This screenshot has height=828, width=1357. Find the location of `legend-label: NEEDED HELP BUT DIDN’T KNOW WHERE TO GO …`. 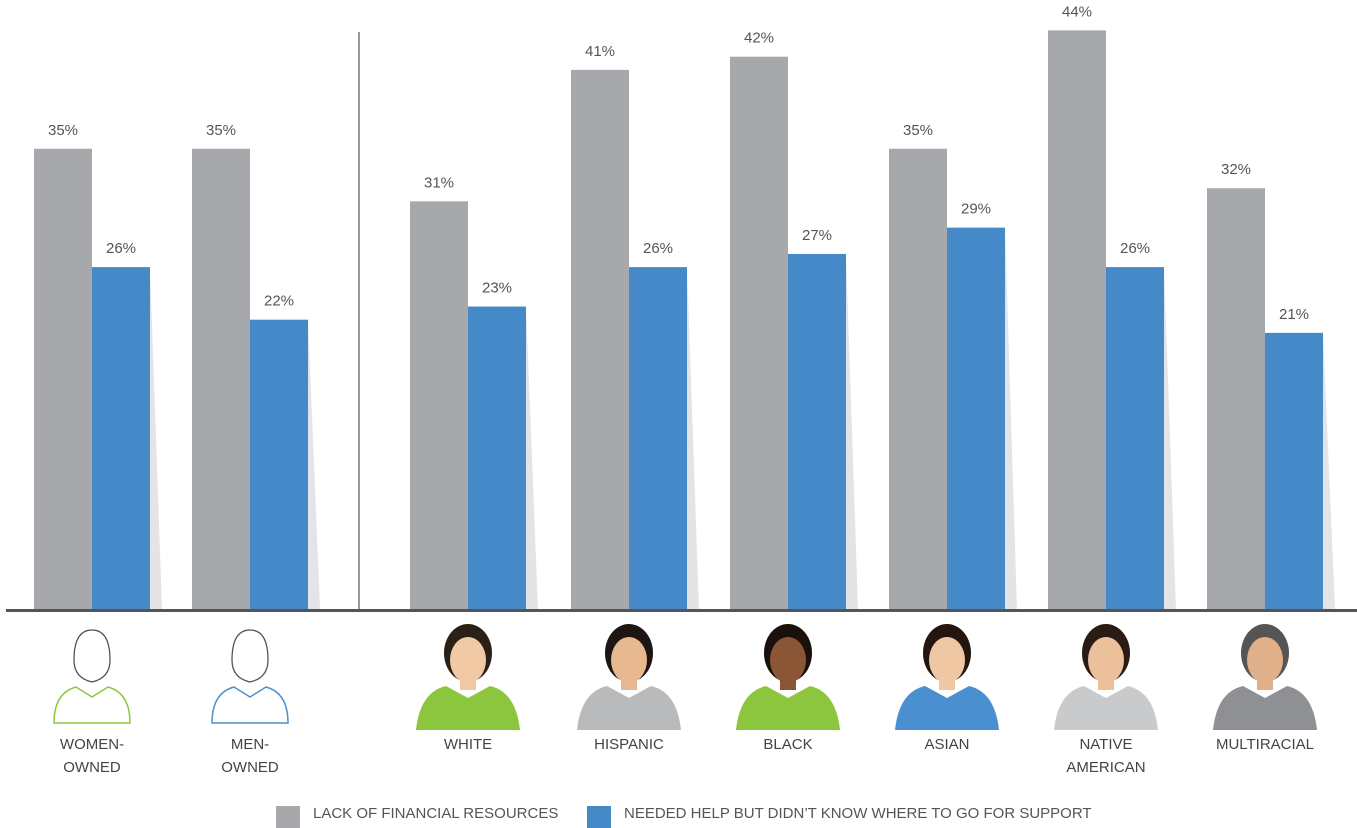

legend-label: NEEDED HELP BUT DIDN’T KNOW WHERE TO GO … is located at coordinates (858, 813).